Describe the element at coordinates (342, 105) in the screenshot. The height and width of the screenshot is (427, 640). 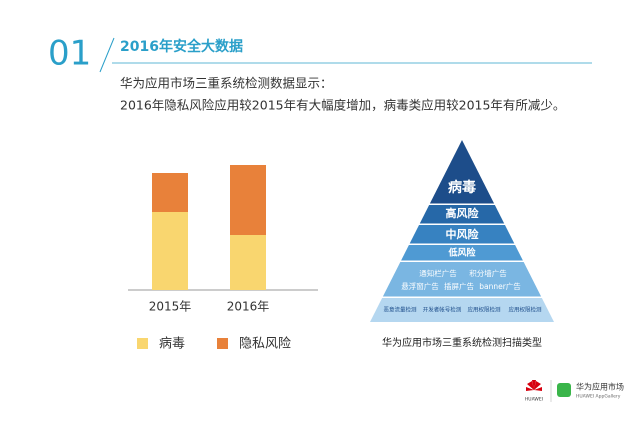
I see `intro-line: 2016年隐私风险应用较2015年有大幅度增加，病毒类应用较2015年有所减少。` at that location.